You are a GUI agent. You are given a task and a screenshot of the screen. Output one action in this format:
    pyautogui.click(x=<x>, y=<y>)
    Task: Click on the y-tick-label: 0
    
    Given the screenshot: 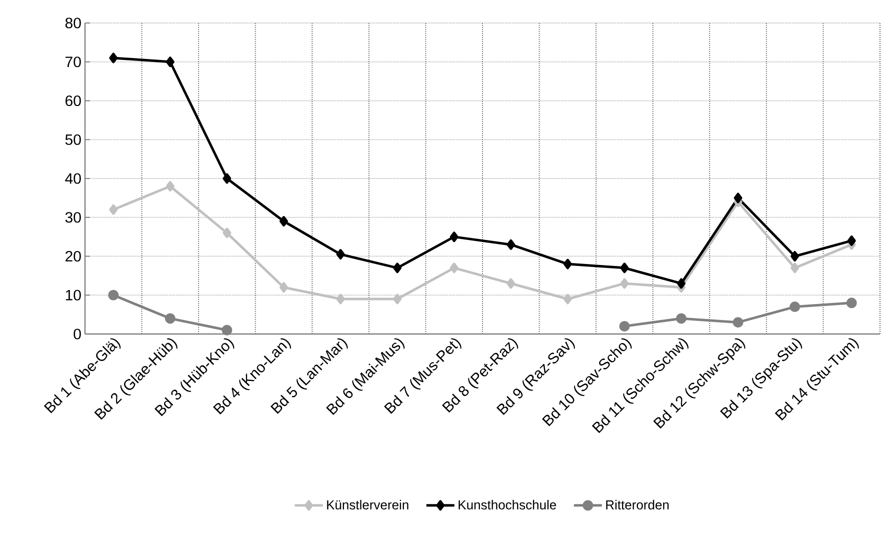 What is the action you would take?
    pyautogui.click(x=77, y=334)
    